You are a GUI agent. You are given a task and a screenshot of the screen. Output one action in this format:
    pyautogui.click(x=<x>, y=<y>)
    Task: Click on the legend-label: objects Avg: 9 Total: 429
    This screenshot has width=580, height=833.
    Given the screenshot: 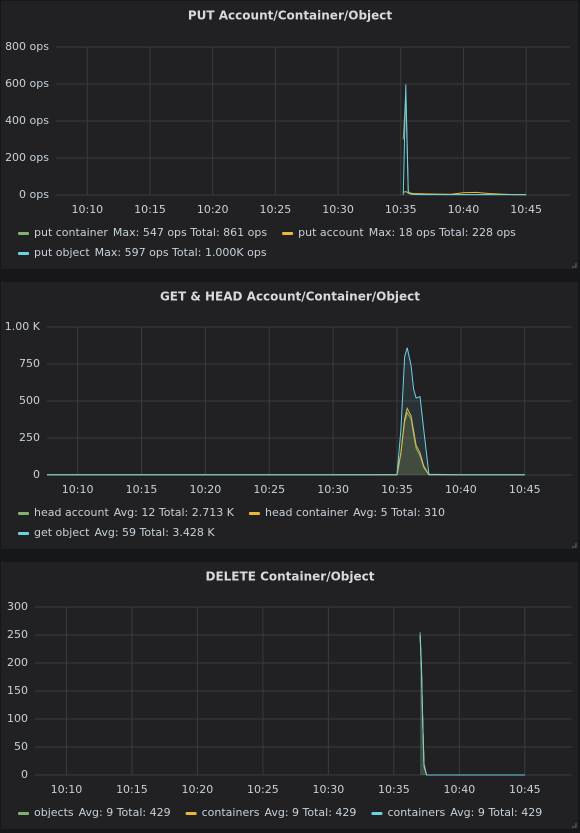 What is the action you would take?
    pyautogui.click(x=102, y=812)
    